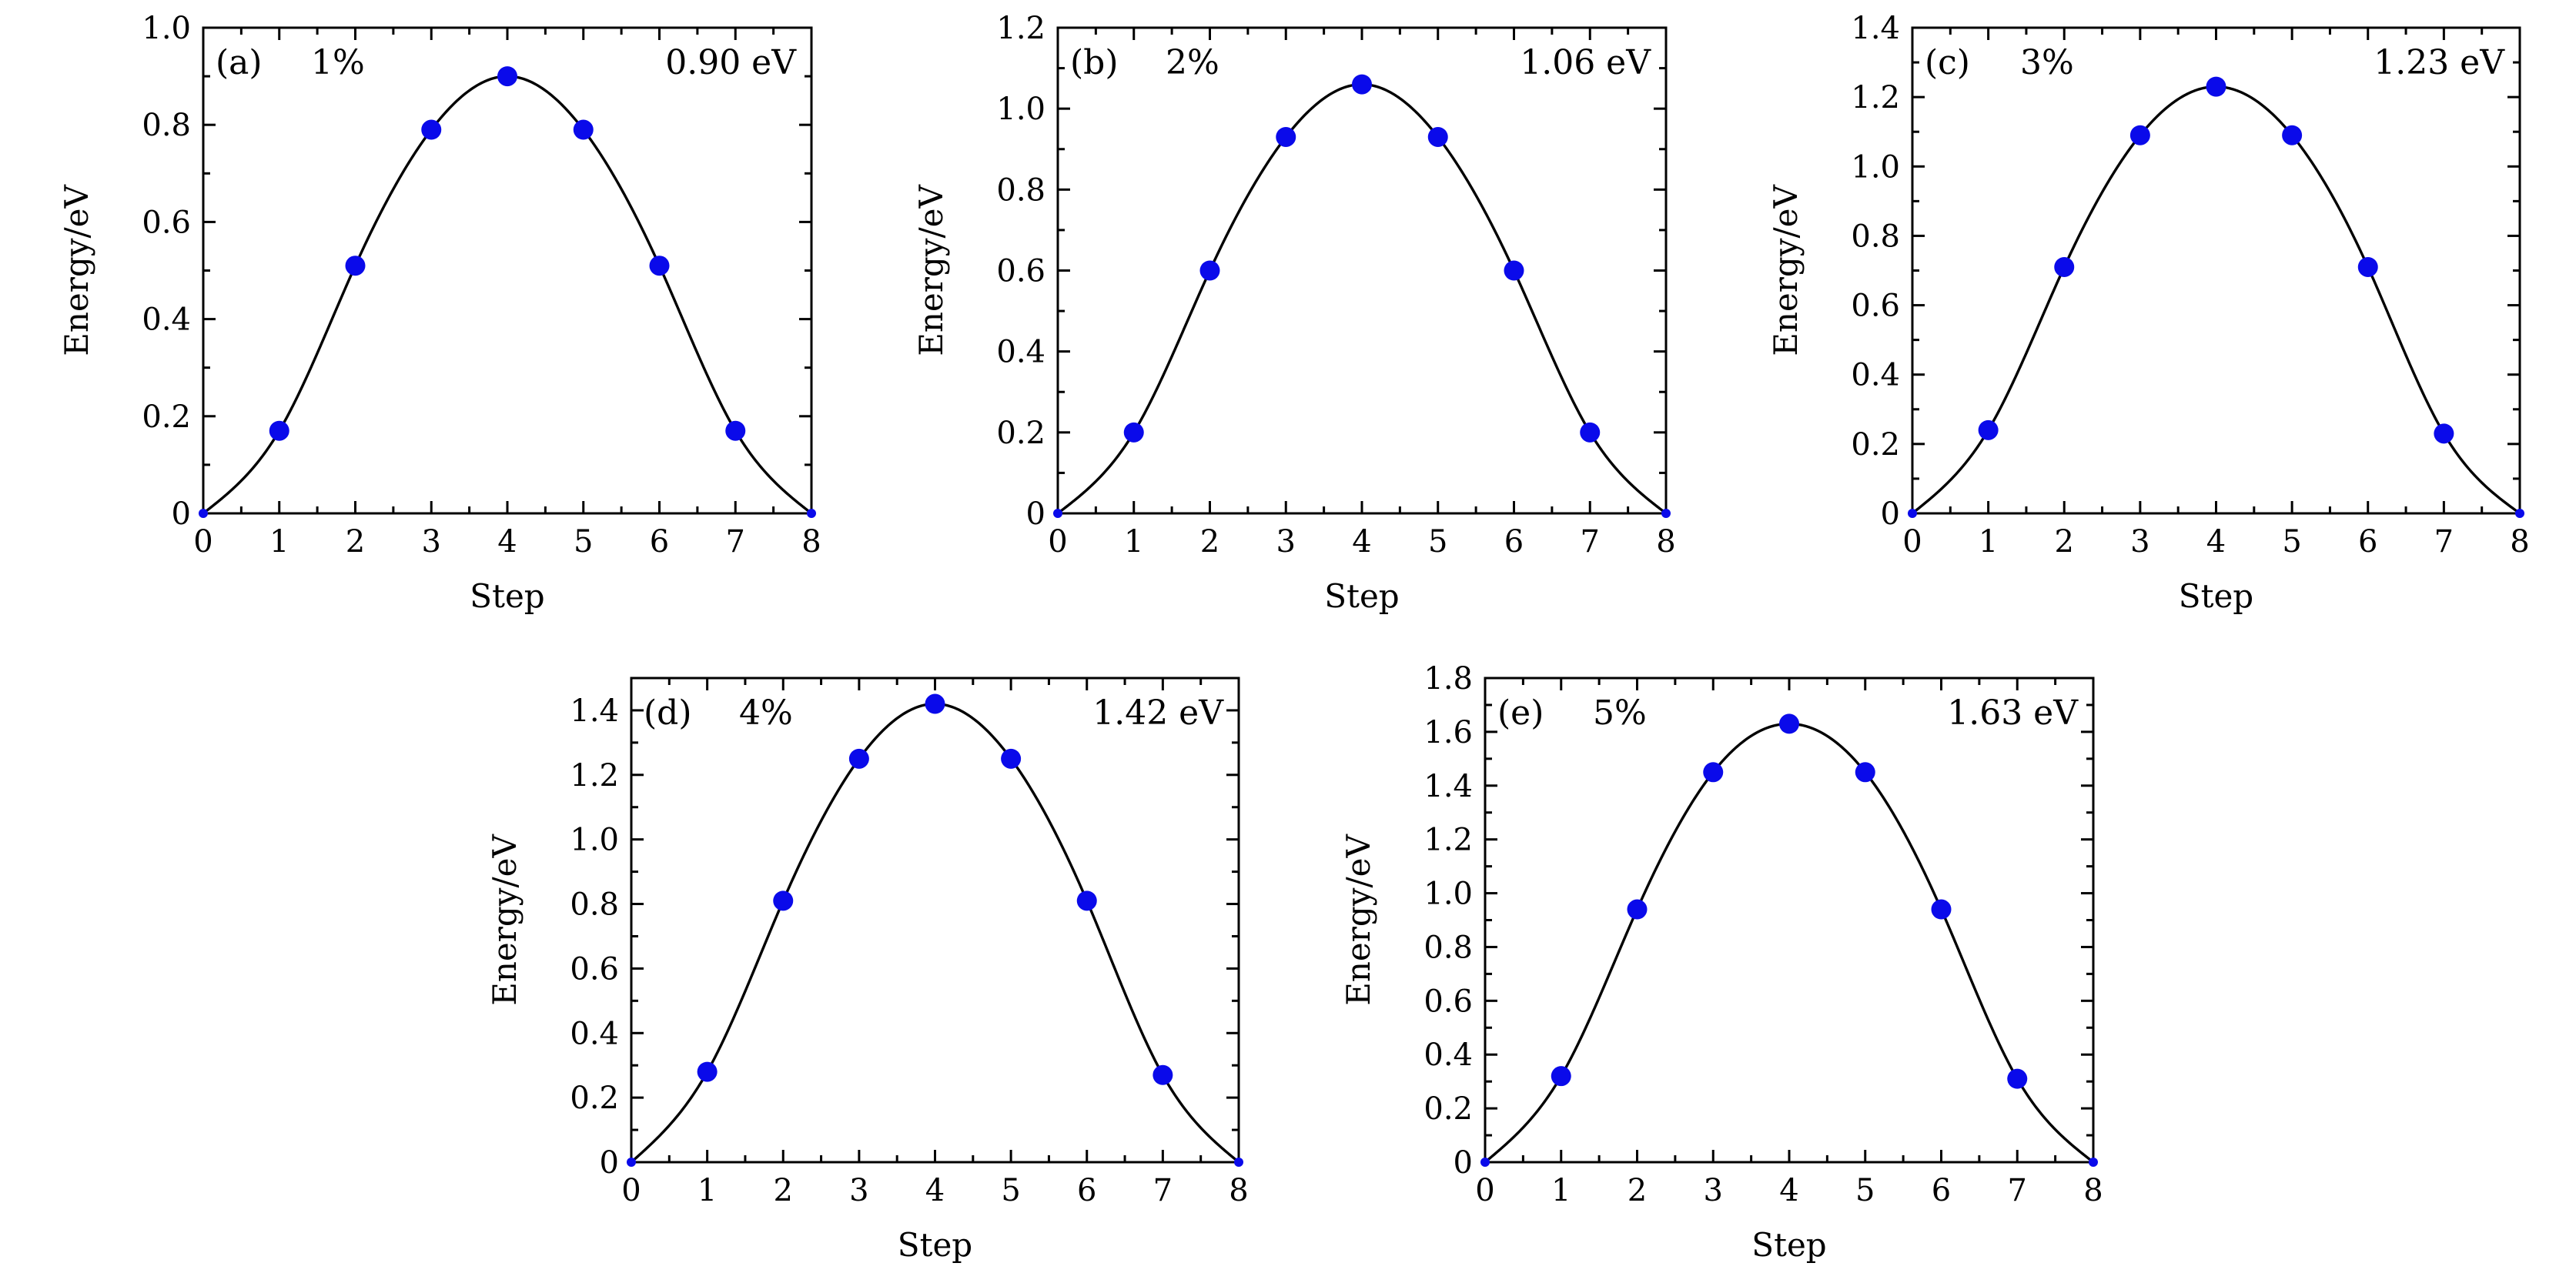 The width and height of the screenshot is (2576, 1273). I want to click on strain-label: 1%, so click(338, 62).